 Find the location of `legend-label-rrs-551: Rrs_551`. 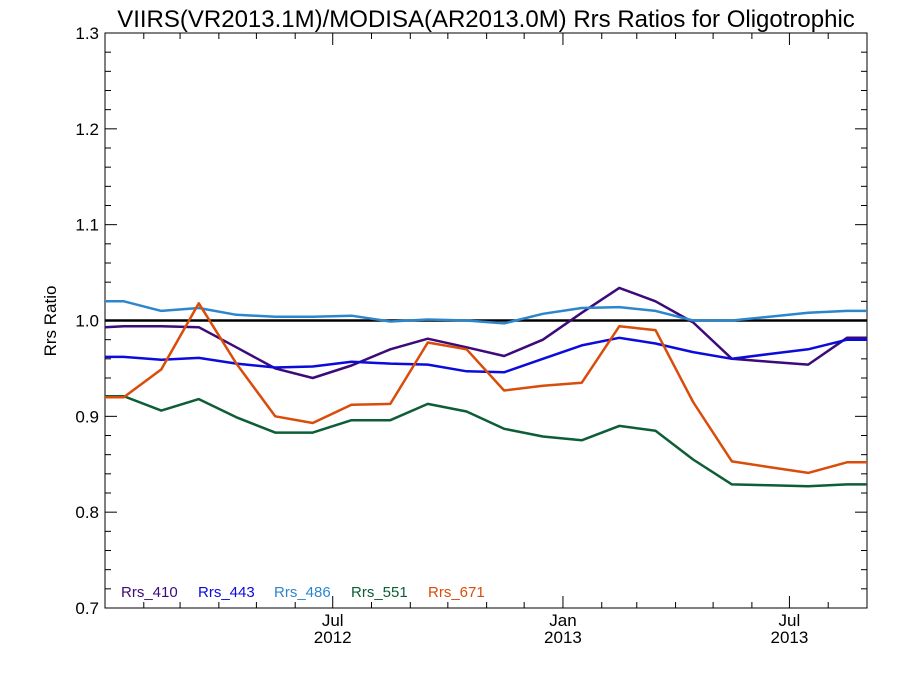

legend-label-rrs-551: Rrs_551 is located at coordinates (379, 592).